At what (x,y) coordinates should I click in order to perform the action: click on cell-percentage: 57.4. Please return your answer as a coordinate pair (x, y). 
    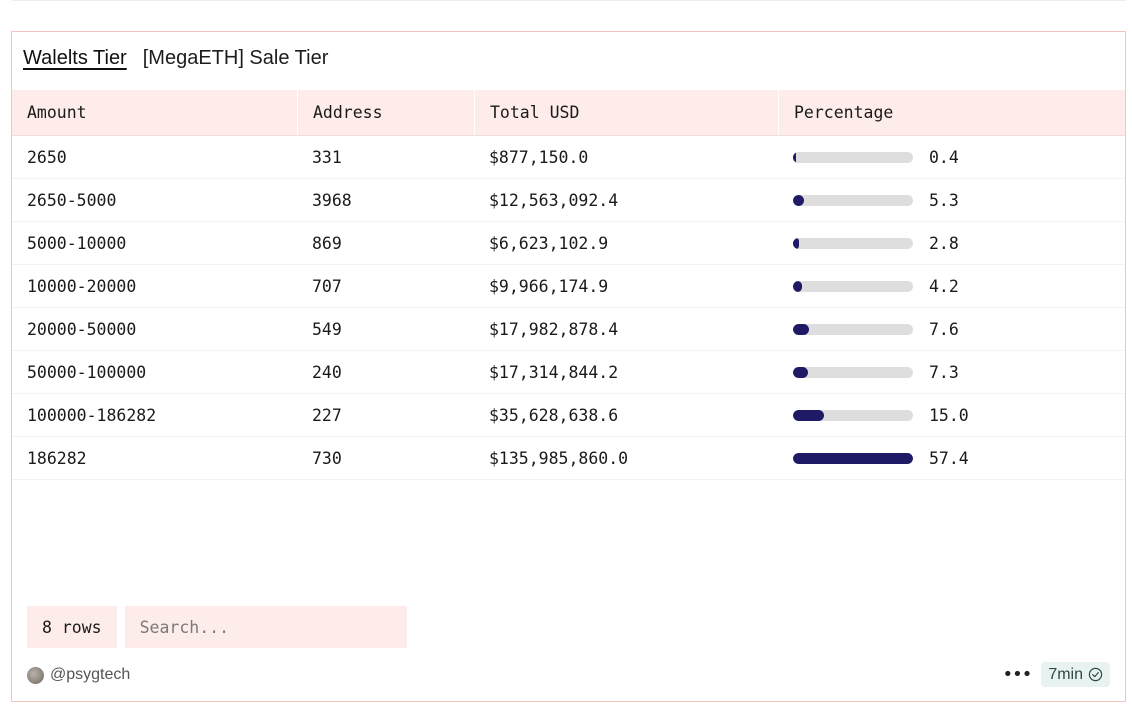
    Looking at the image, I should click on (951, 458).